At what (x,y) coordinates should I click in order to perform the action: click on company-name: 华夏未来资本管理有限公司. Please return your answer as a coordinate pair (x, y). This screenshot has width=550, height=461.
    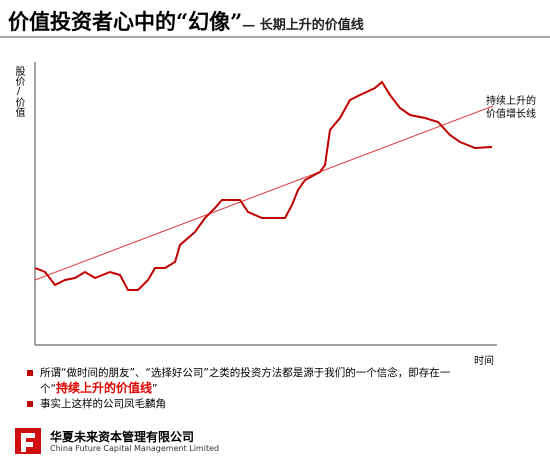
    Looking at the image, I should click on (122, 437).